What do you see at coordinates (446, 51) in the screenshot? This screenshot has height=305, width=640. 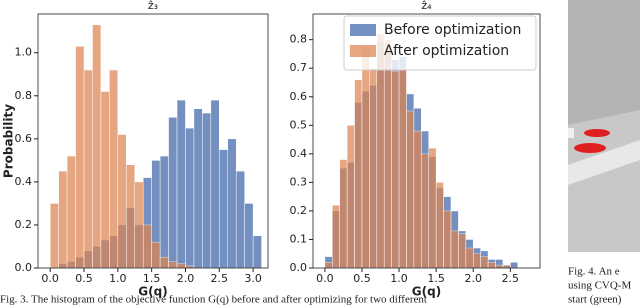 I see `legend-label: After optimization` at bounding box center [446, 51].